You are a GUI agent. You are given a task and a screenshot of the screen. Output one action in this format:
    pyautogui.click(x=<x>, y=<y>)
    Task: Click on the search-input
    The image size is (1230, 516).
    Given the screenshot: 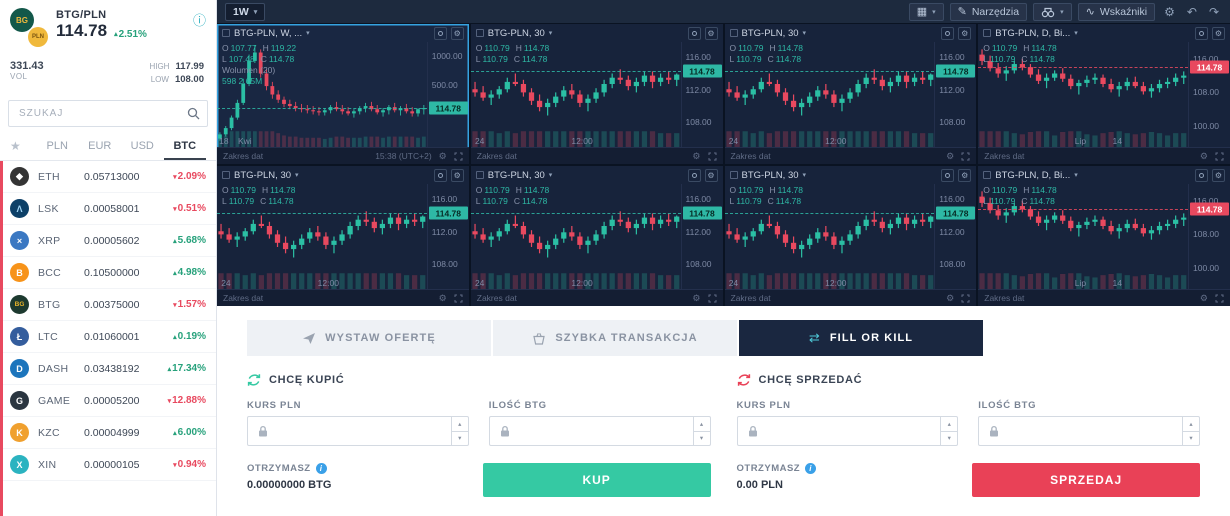 What is the action you would take?
    pyautogui.click(x=108, y=113)
    